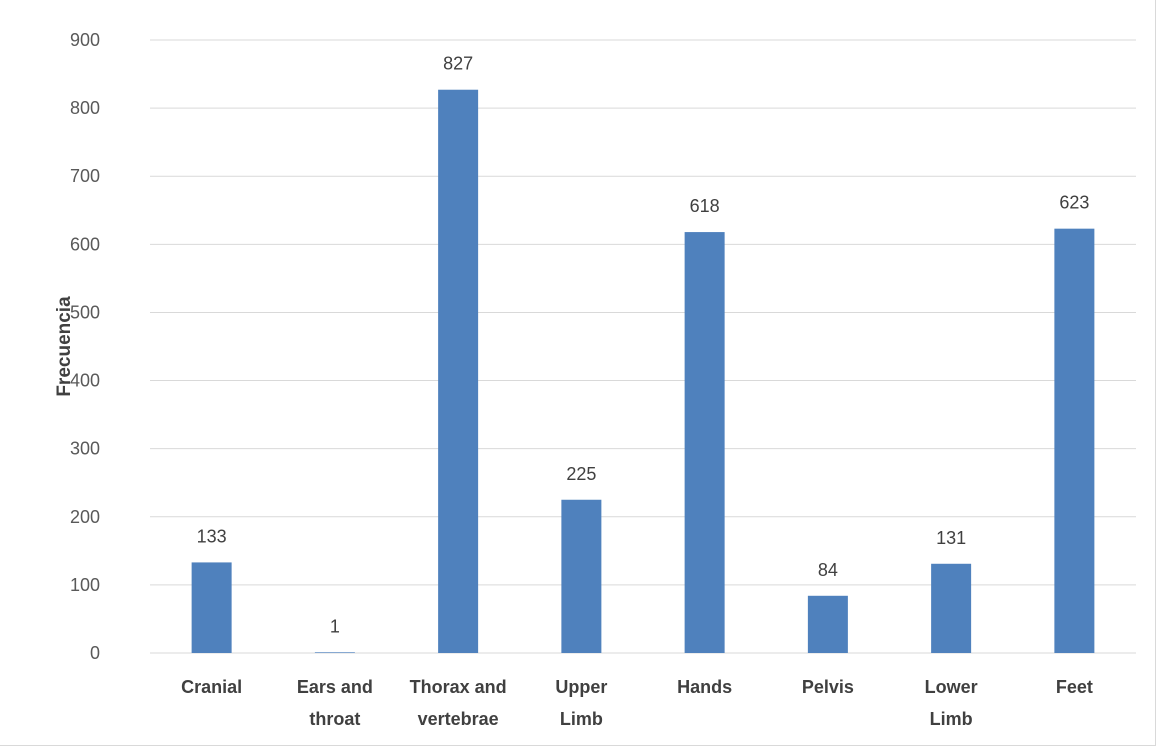 The height and width of the screenshot is (746, 1156). I want to click on y-axis-tick-labels: 0 100 200 300 400 500 600 700 800 900, so click(85, 346).